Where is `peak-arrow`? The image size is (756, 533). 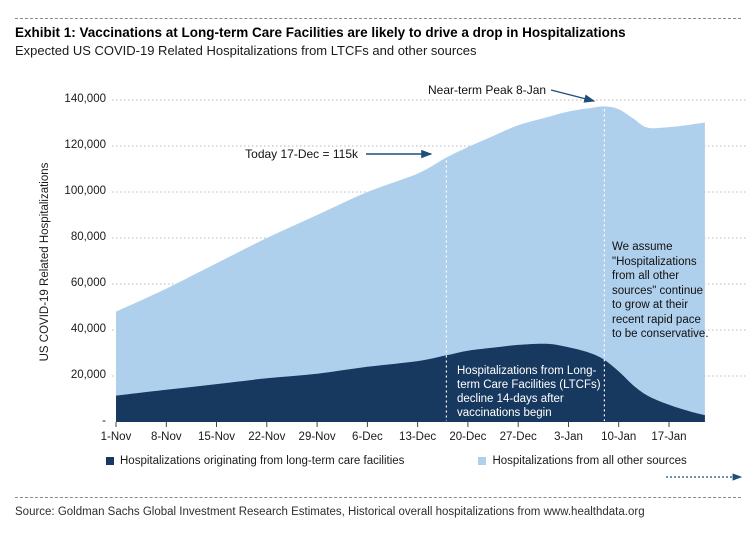 peak-arrow is located at coordinates (573, 96).